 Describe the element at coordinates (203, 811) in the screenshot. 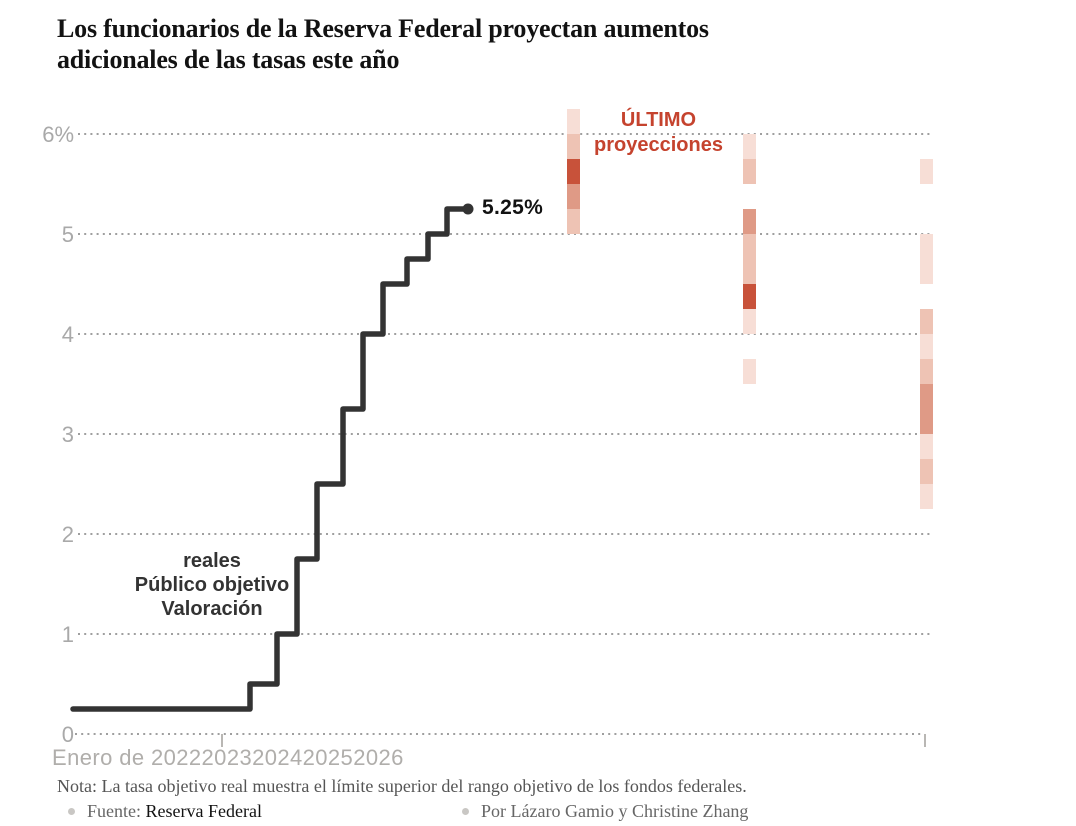

I see `source-name: Reserva Federal` at that location.